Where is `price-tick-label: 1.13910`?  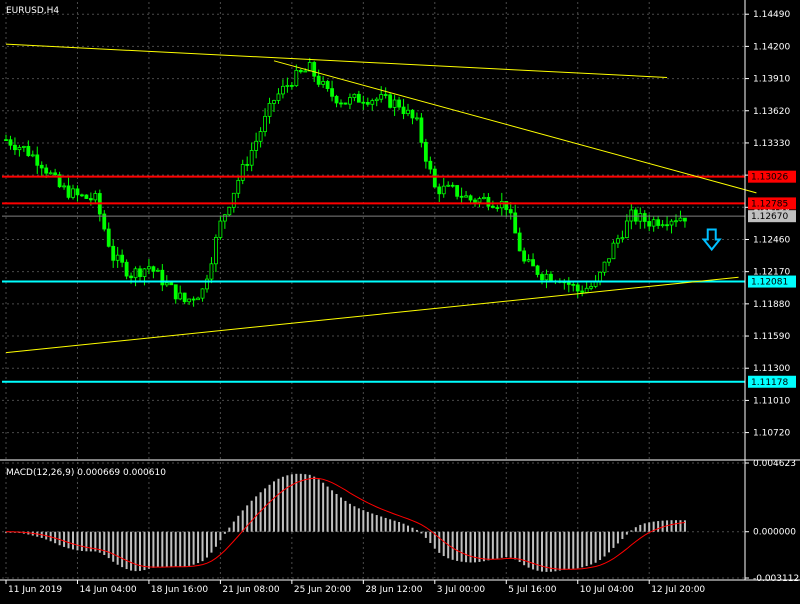 price-tick-label: 1.13910 is located at coordinates (771, 80).